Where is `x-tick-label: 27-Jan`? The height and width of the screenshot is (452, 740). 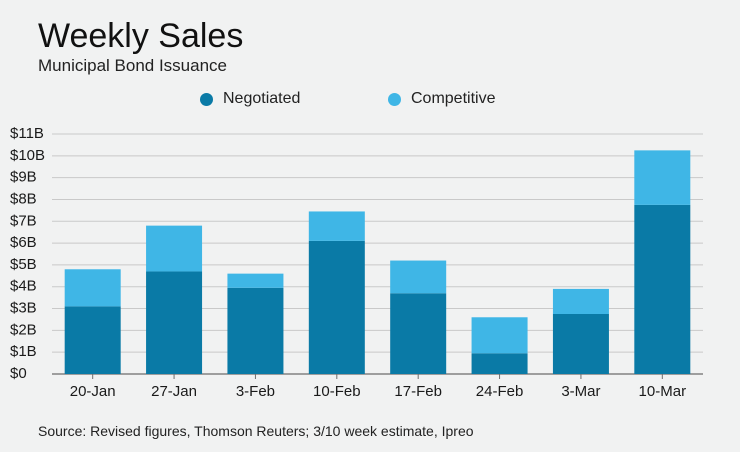 x-tick-label: 27-Jan is located at coordinates (174, 391).